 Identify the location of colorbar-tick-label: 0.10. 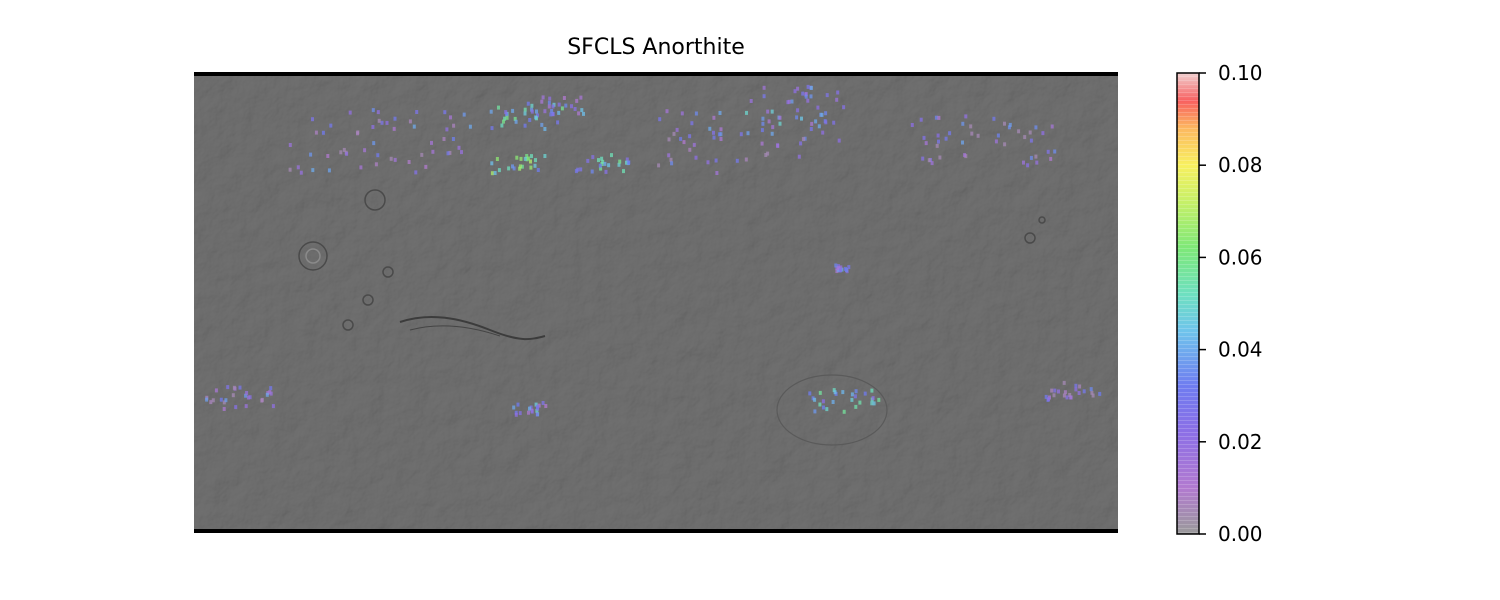
(1240, 73).